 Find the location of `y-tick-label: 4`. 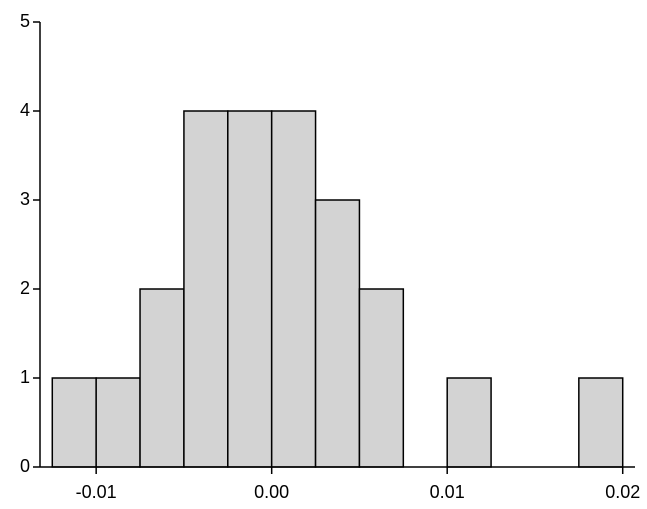

y-tick-label: 4 is located at coordinates (25, 110).